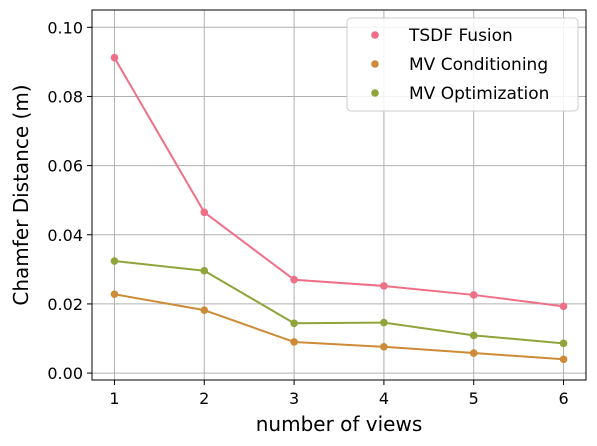  What do you see at coordinates (65, 235) in the screenshot?
I see `y-tick-label: 0.04` at bounding box center [65, 235].